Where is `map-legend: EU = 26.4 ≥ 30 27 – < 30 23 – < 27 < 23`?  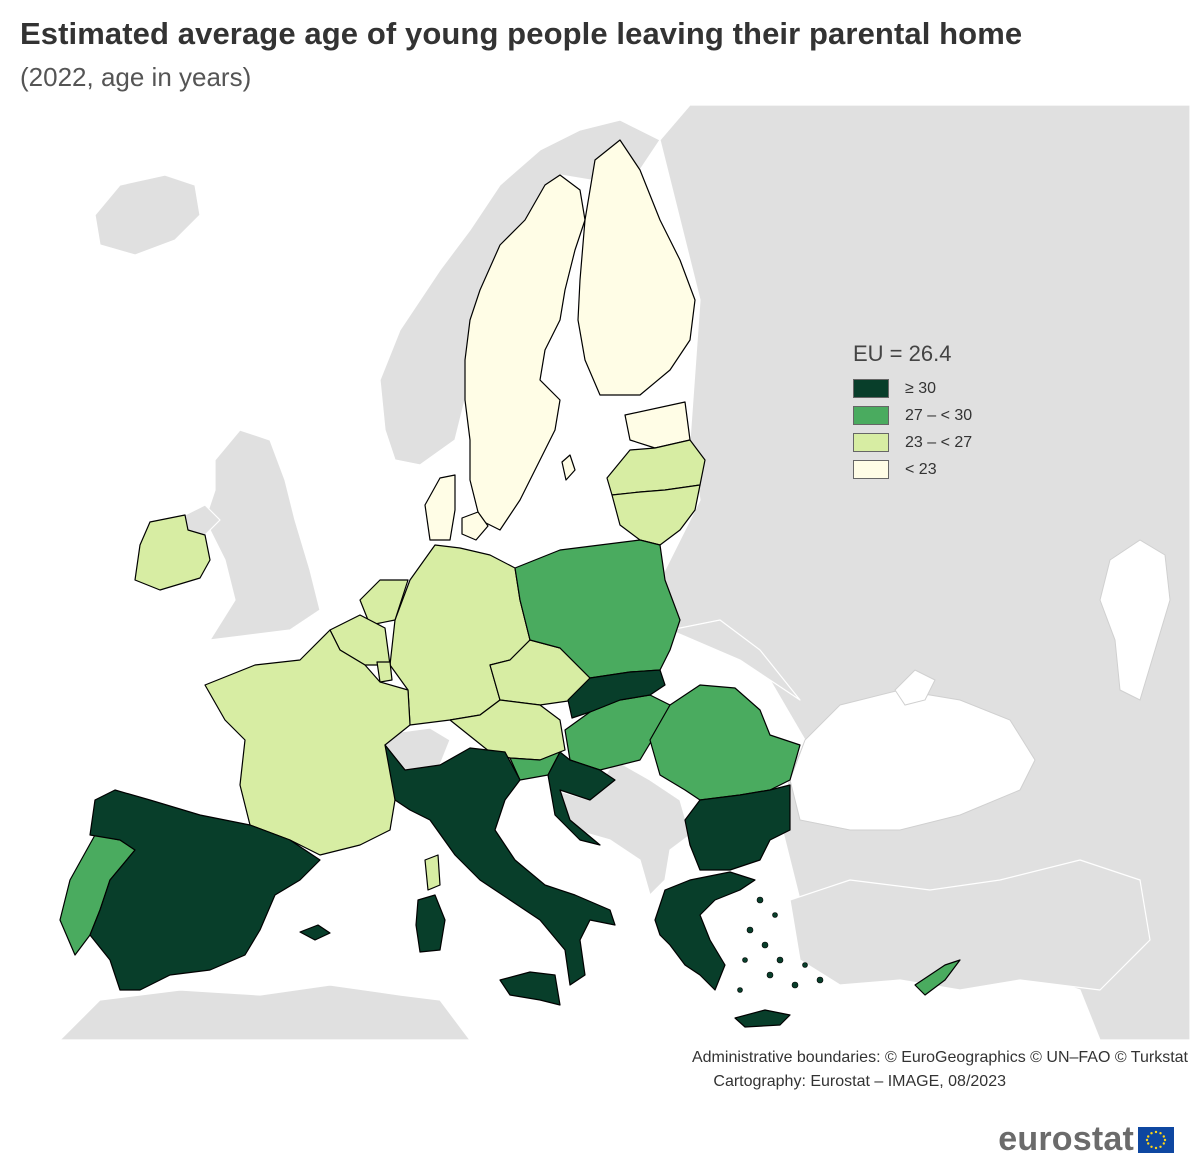
map-legend: EU = 26.4 ≥ 30 27 – < 30 23 – < 27 < 23 is located at coordinates (912, 412).